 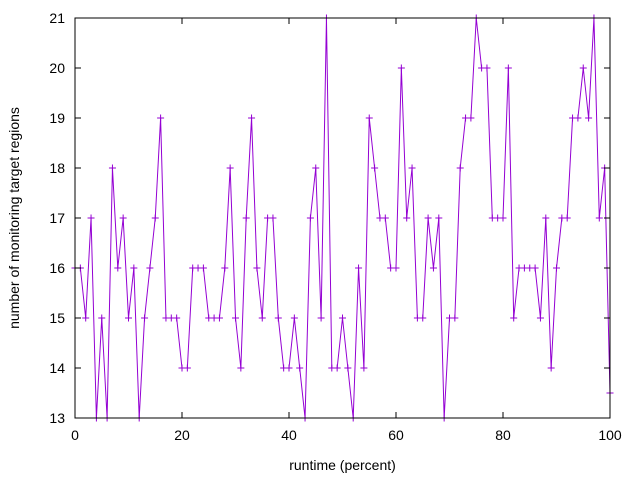 I want to click on y-tick-label: 16, so click(x=57, y=268).